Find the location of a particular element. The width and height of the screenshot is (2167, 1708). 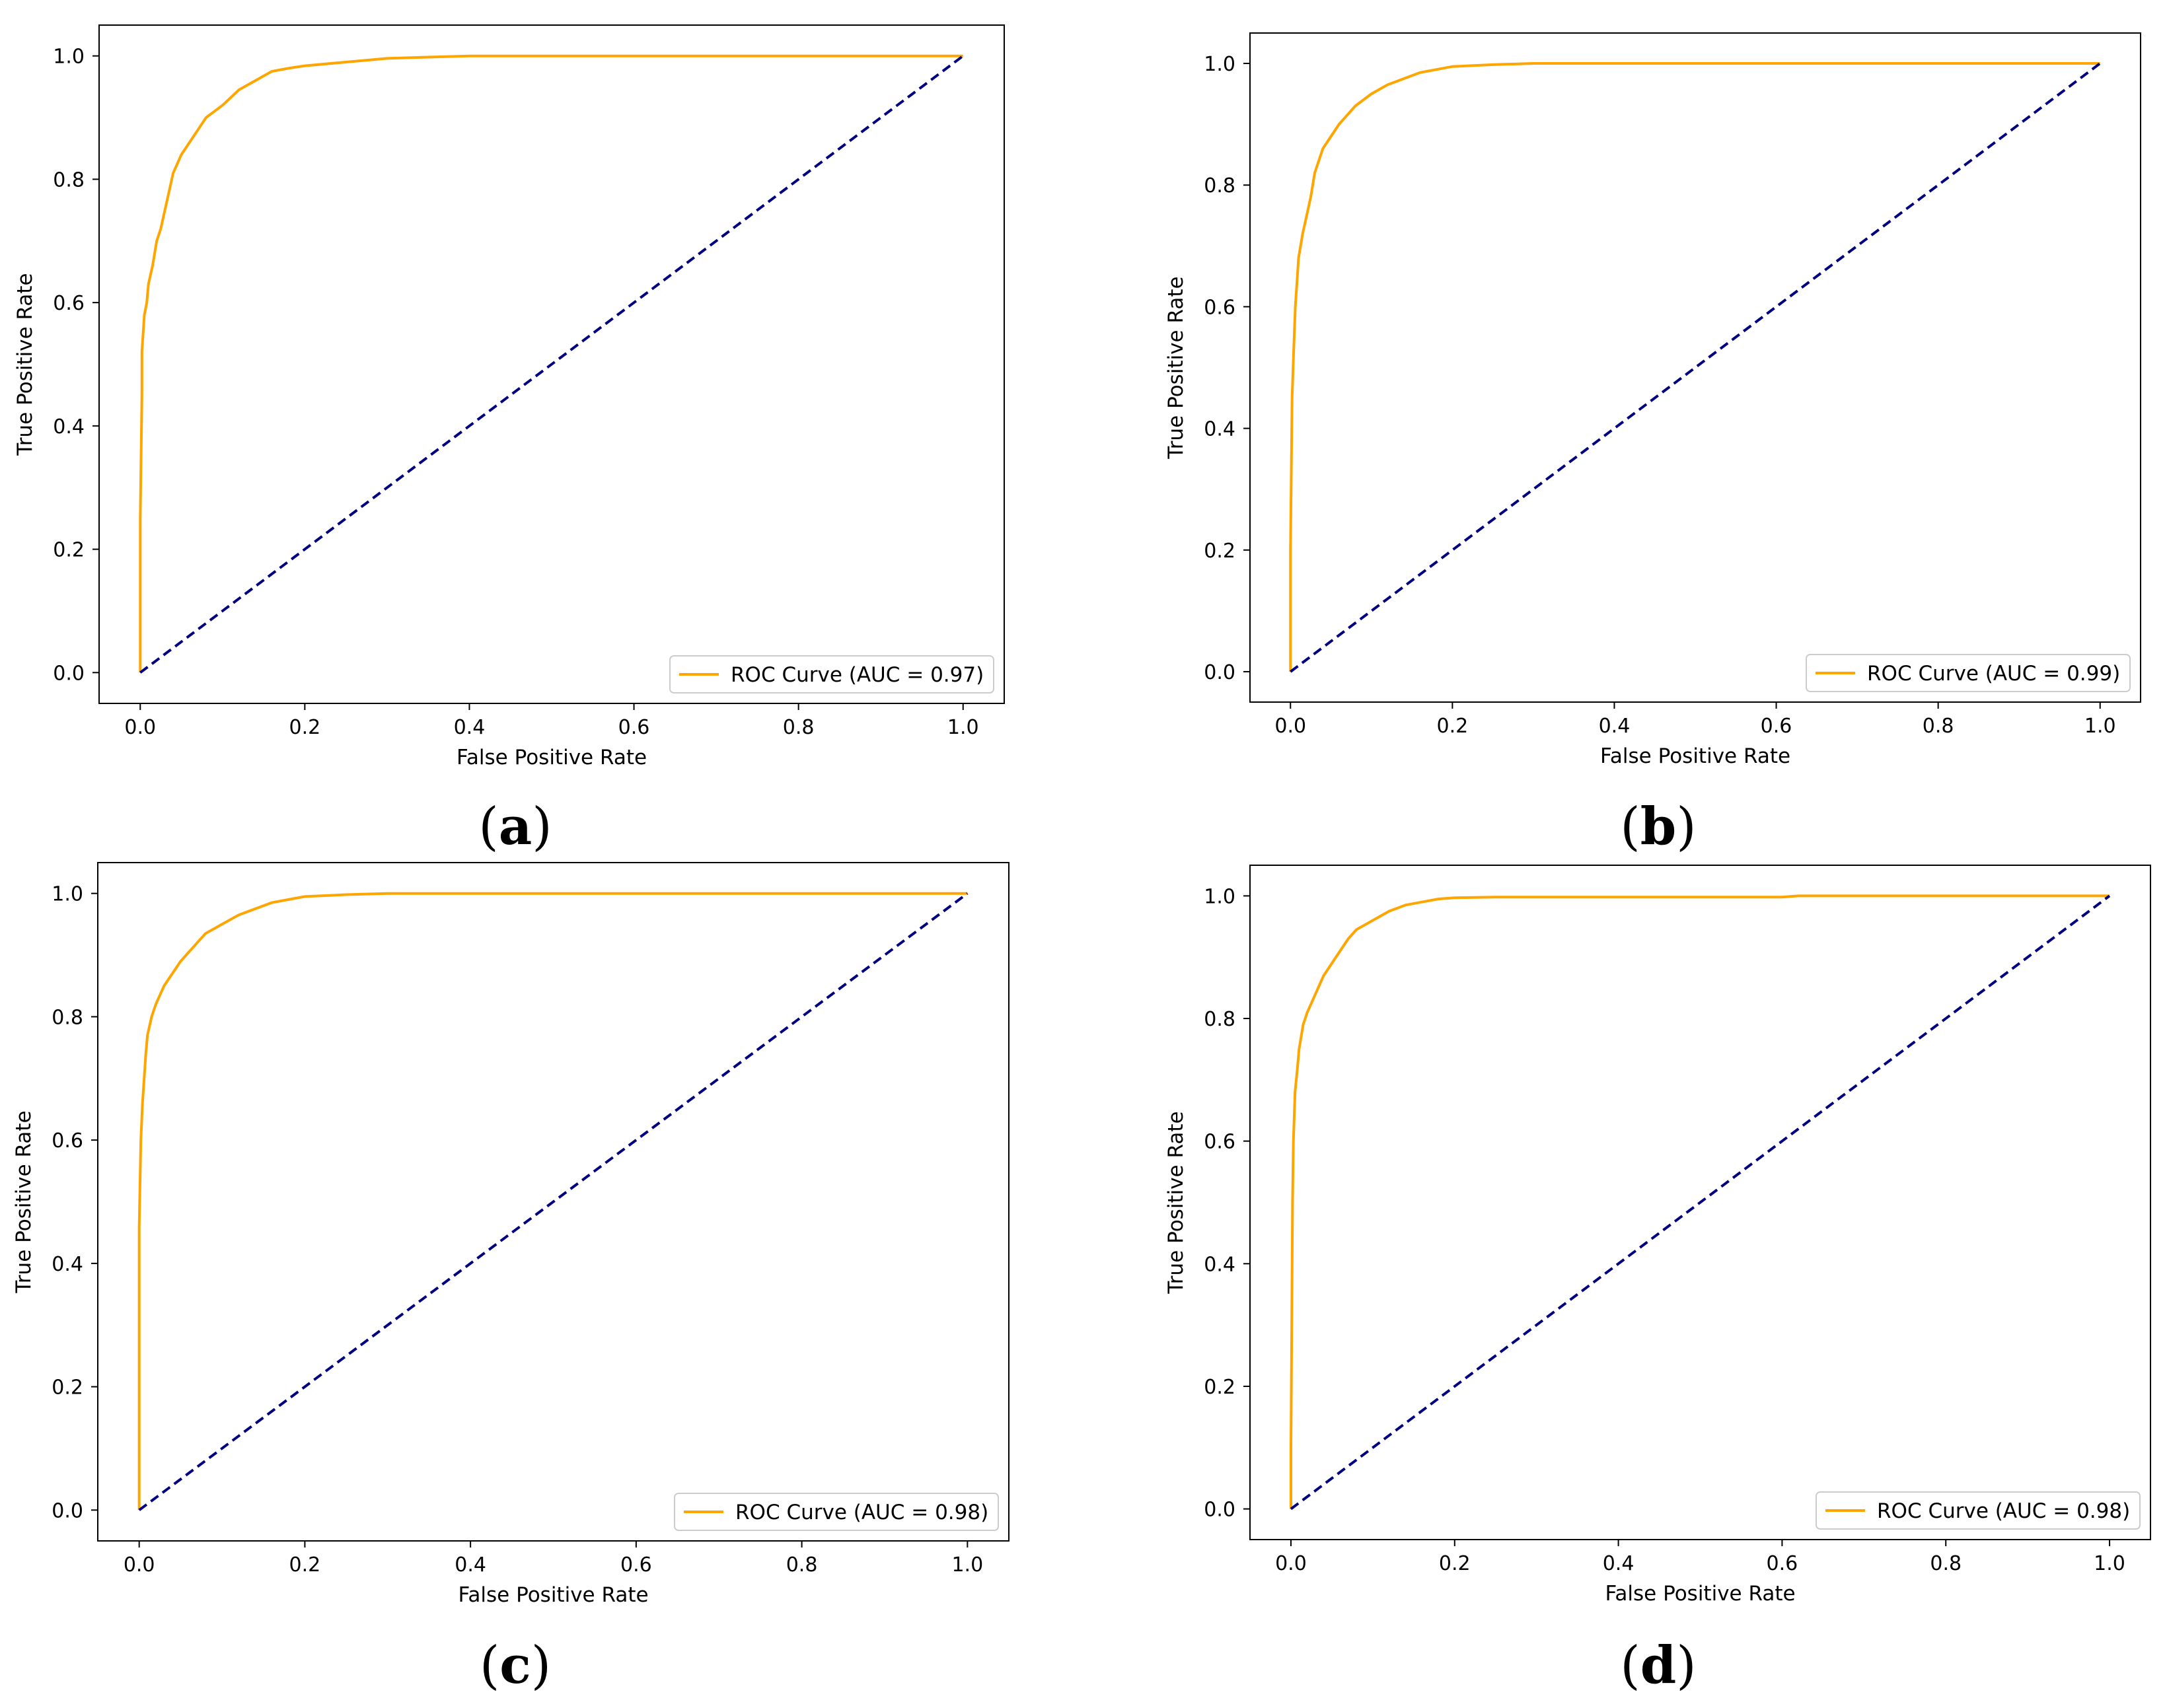

panel-label: (b) is located at coordinates (1658, 827).